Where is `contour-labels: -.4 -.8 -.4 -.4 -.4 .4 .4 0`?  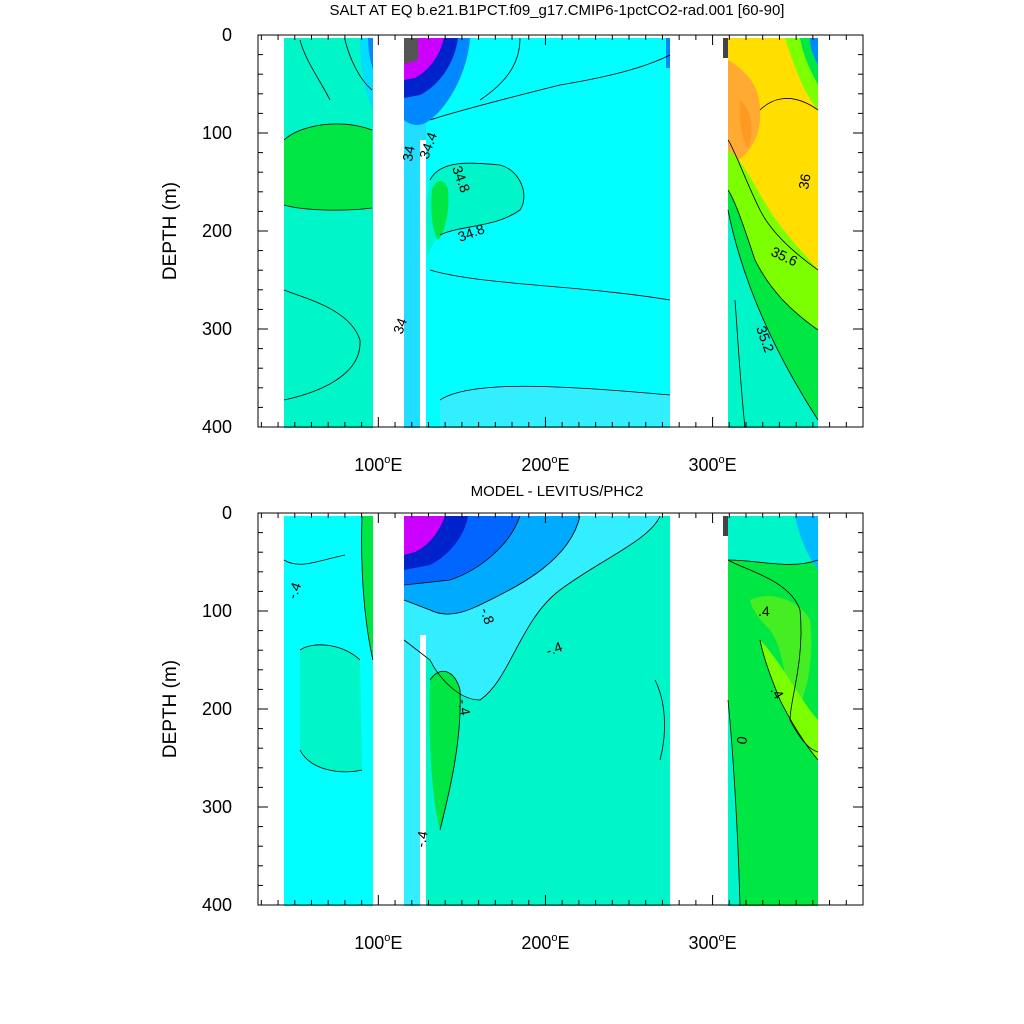
contour-labels: -.4 -.8 -.4 -.4 -.4 .4 .4 0 is located at coordinates (535, 714).